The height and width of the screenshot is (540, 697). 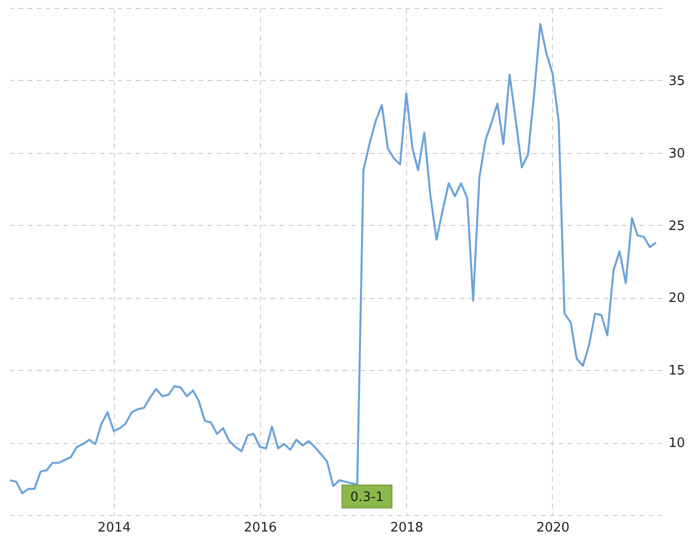 What do you see at coordinates (367, 497) in the screenshot?
I see `annotation: 0.3-1` at bounding box center [367, 497].